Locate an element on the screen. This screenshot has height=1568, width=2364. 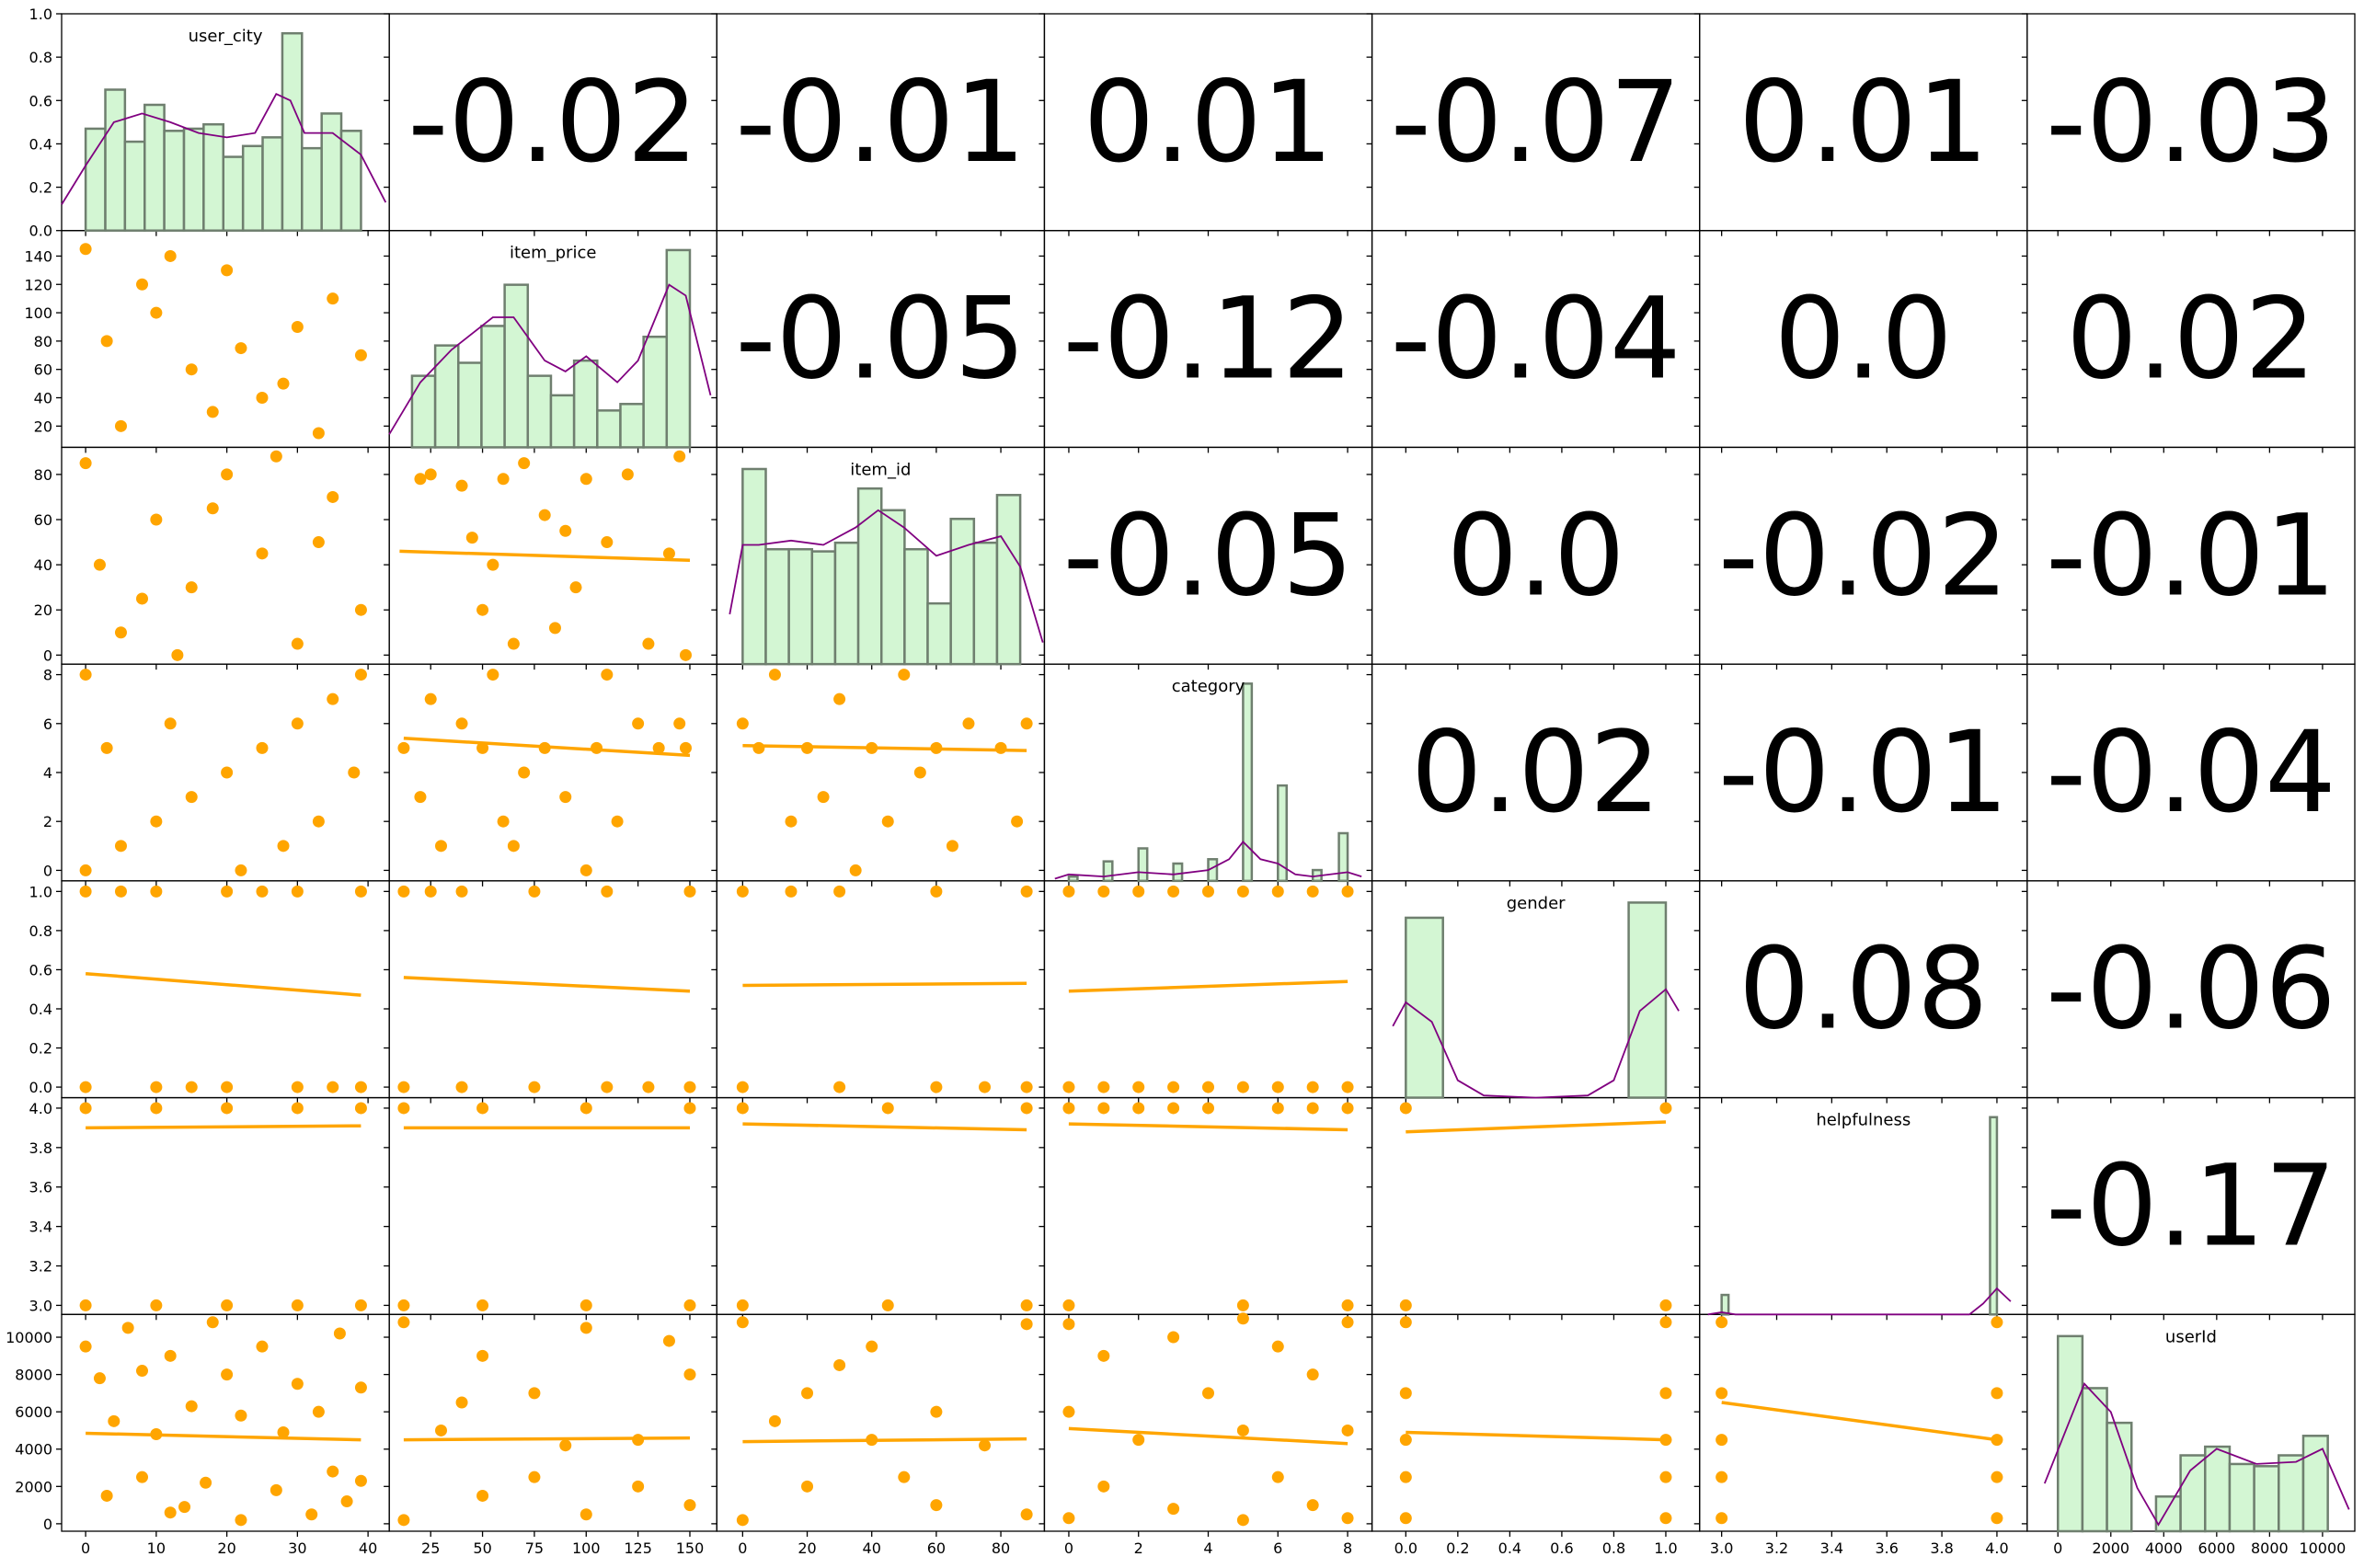
x-tick-label: 8000 is located at coordinates (2270, 1548).